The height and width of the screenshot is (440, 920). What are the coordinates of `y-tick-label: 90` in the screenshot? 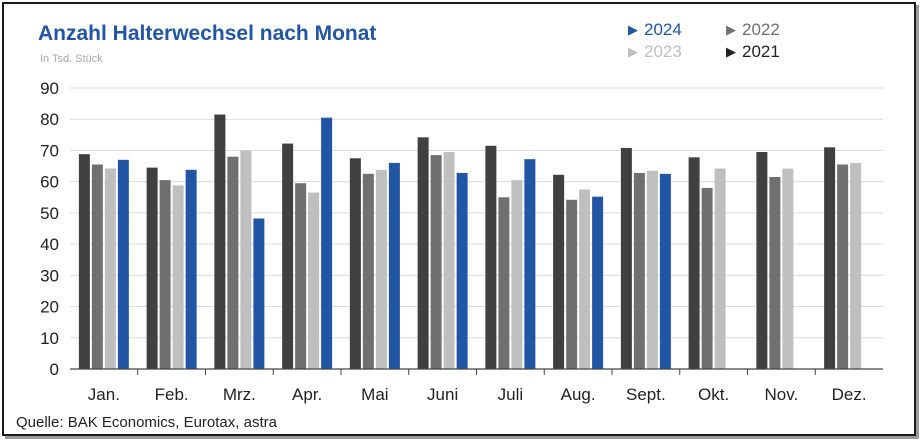 It's located at (49, 88).